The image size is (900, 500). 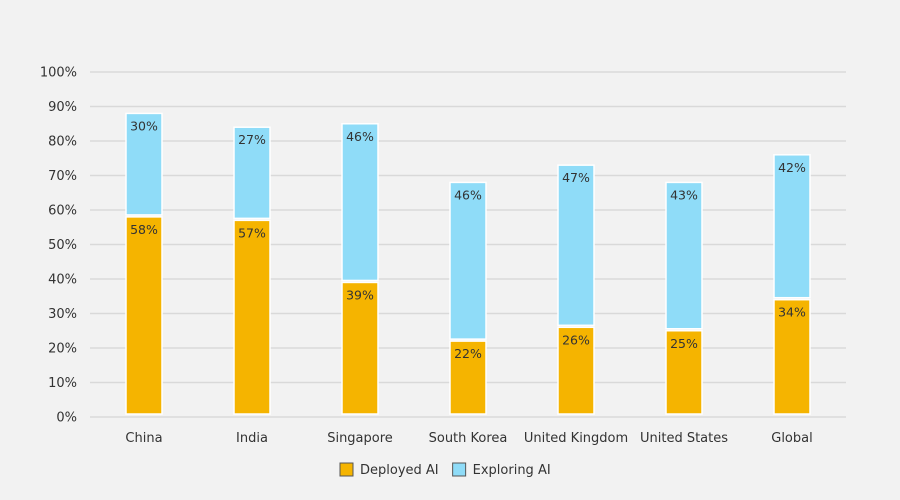 What do you see at coordinates (792, 312) in the screenshot?
I see `data-label: 34%` at bounding box center [792, 312].